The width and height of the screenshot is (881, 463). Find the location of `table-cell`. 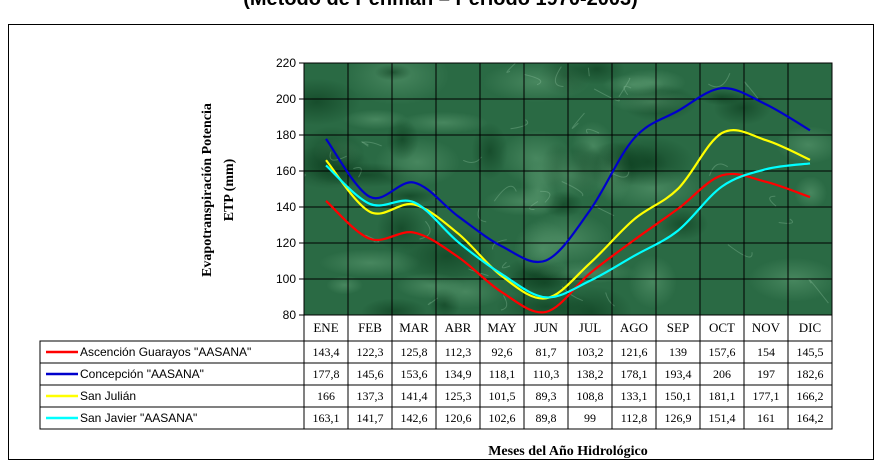

table-cell is located at coordinates (810, 418).